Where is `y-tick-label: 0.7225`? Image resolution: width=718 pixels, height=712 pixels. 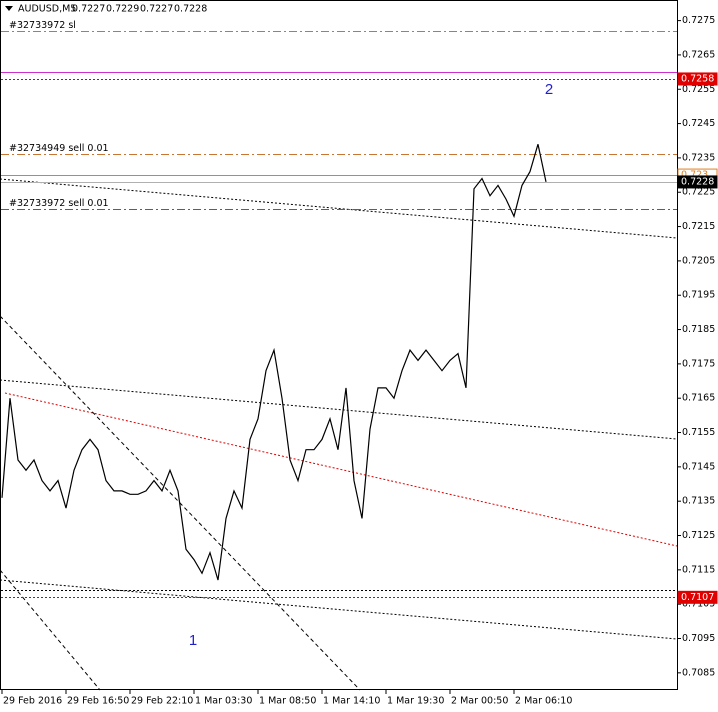 y-tick-label: 0.7225 is located at coordinates (698, 192).